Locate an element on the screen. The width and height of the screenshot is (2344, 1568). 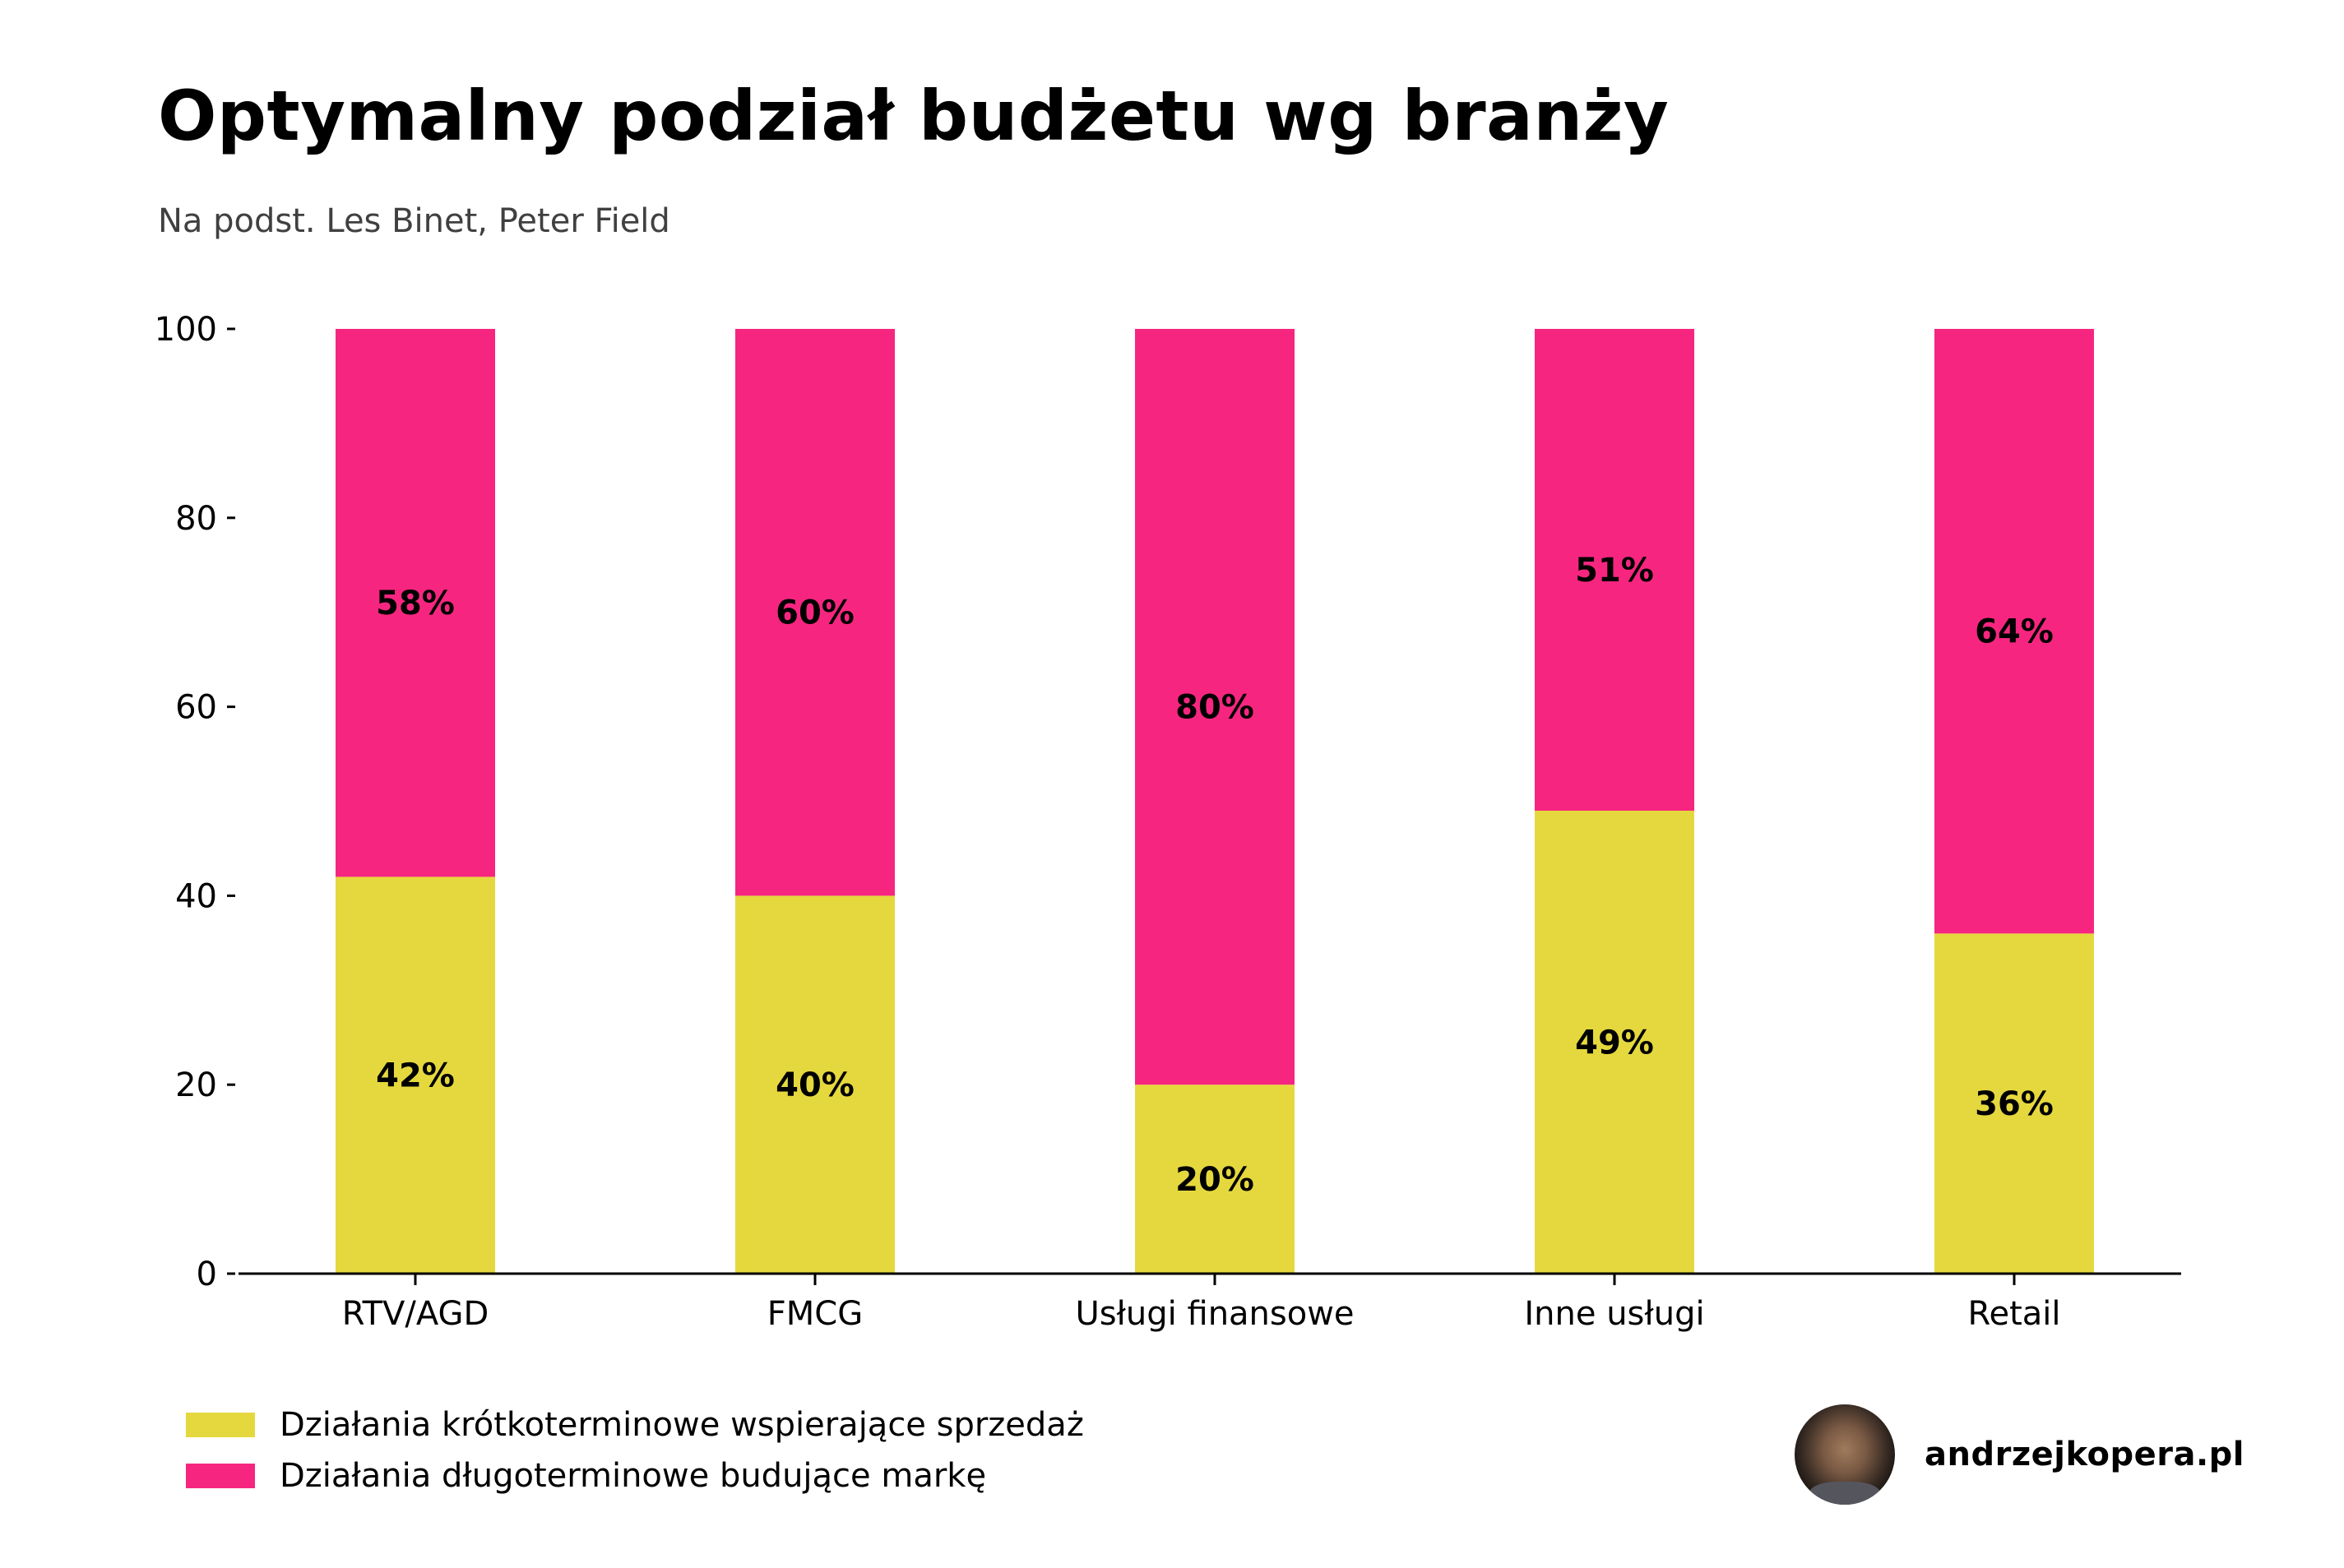
x-tick-label: Inne usługi is located at coordinates (1614, 1314).